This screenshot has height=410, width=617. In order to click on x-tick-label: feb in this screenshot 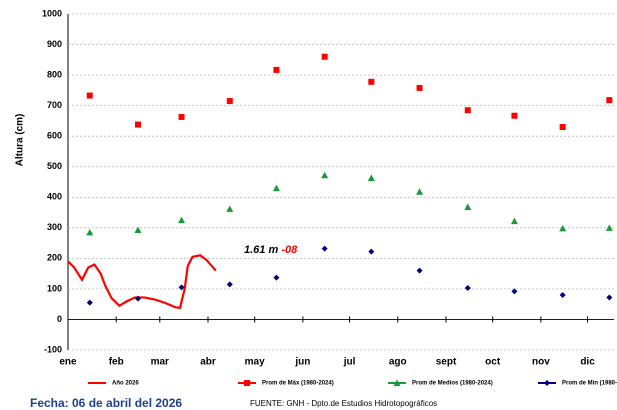, I will do `click(116, 362)`.